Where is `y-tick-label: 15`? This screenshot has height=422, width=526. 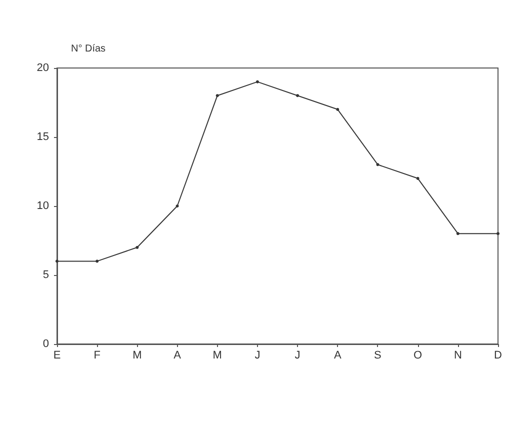
y-tick-label: 15 is located at coordinates (42, 137).